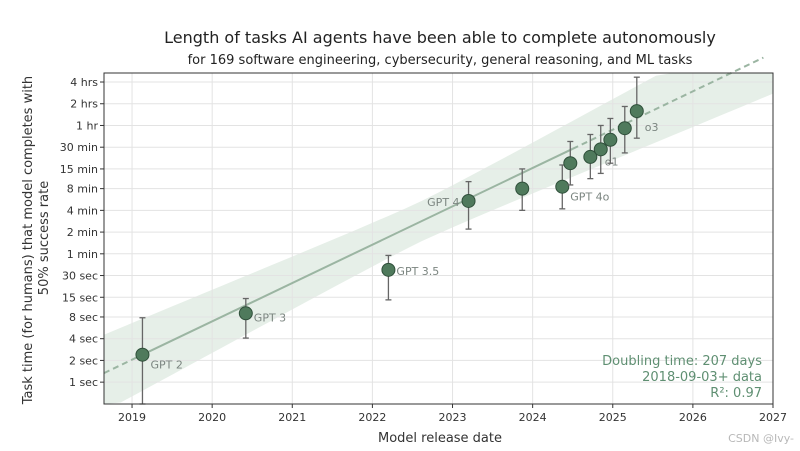 This screenshot has width=800, height=451. Describe the element at coordinates (83, 360) in the screenshot. I see `y-tick-label: 2 sec` at that location.